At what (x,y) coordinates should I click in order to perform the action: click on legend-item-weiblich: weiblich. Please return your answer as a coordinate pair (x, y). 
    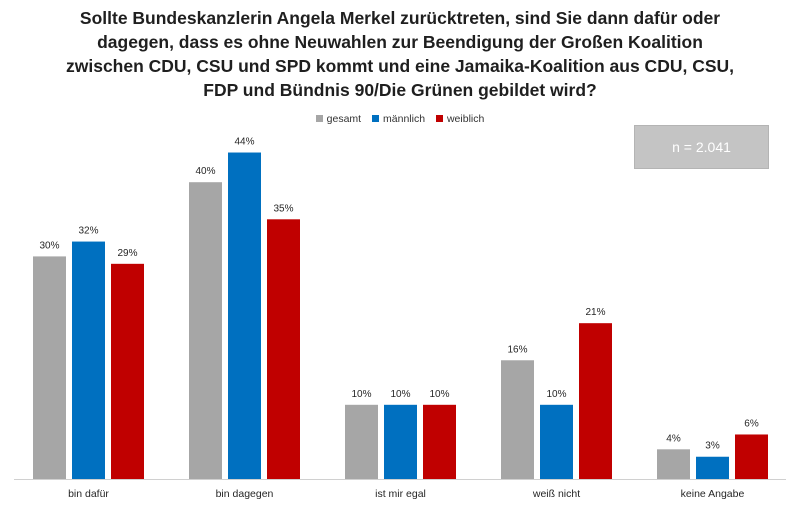
    Looking at the image, I should click on (460, 119).